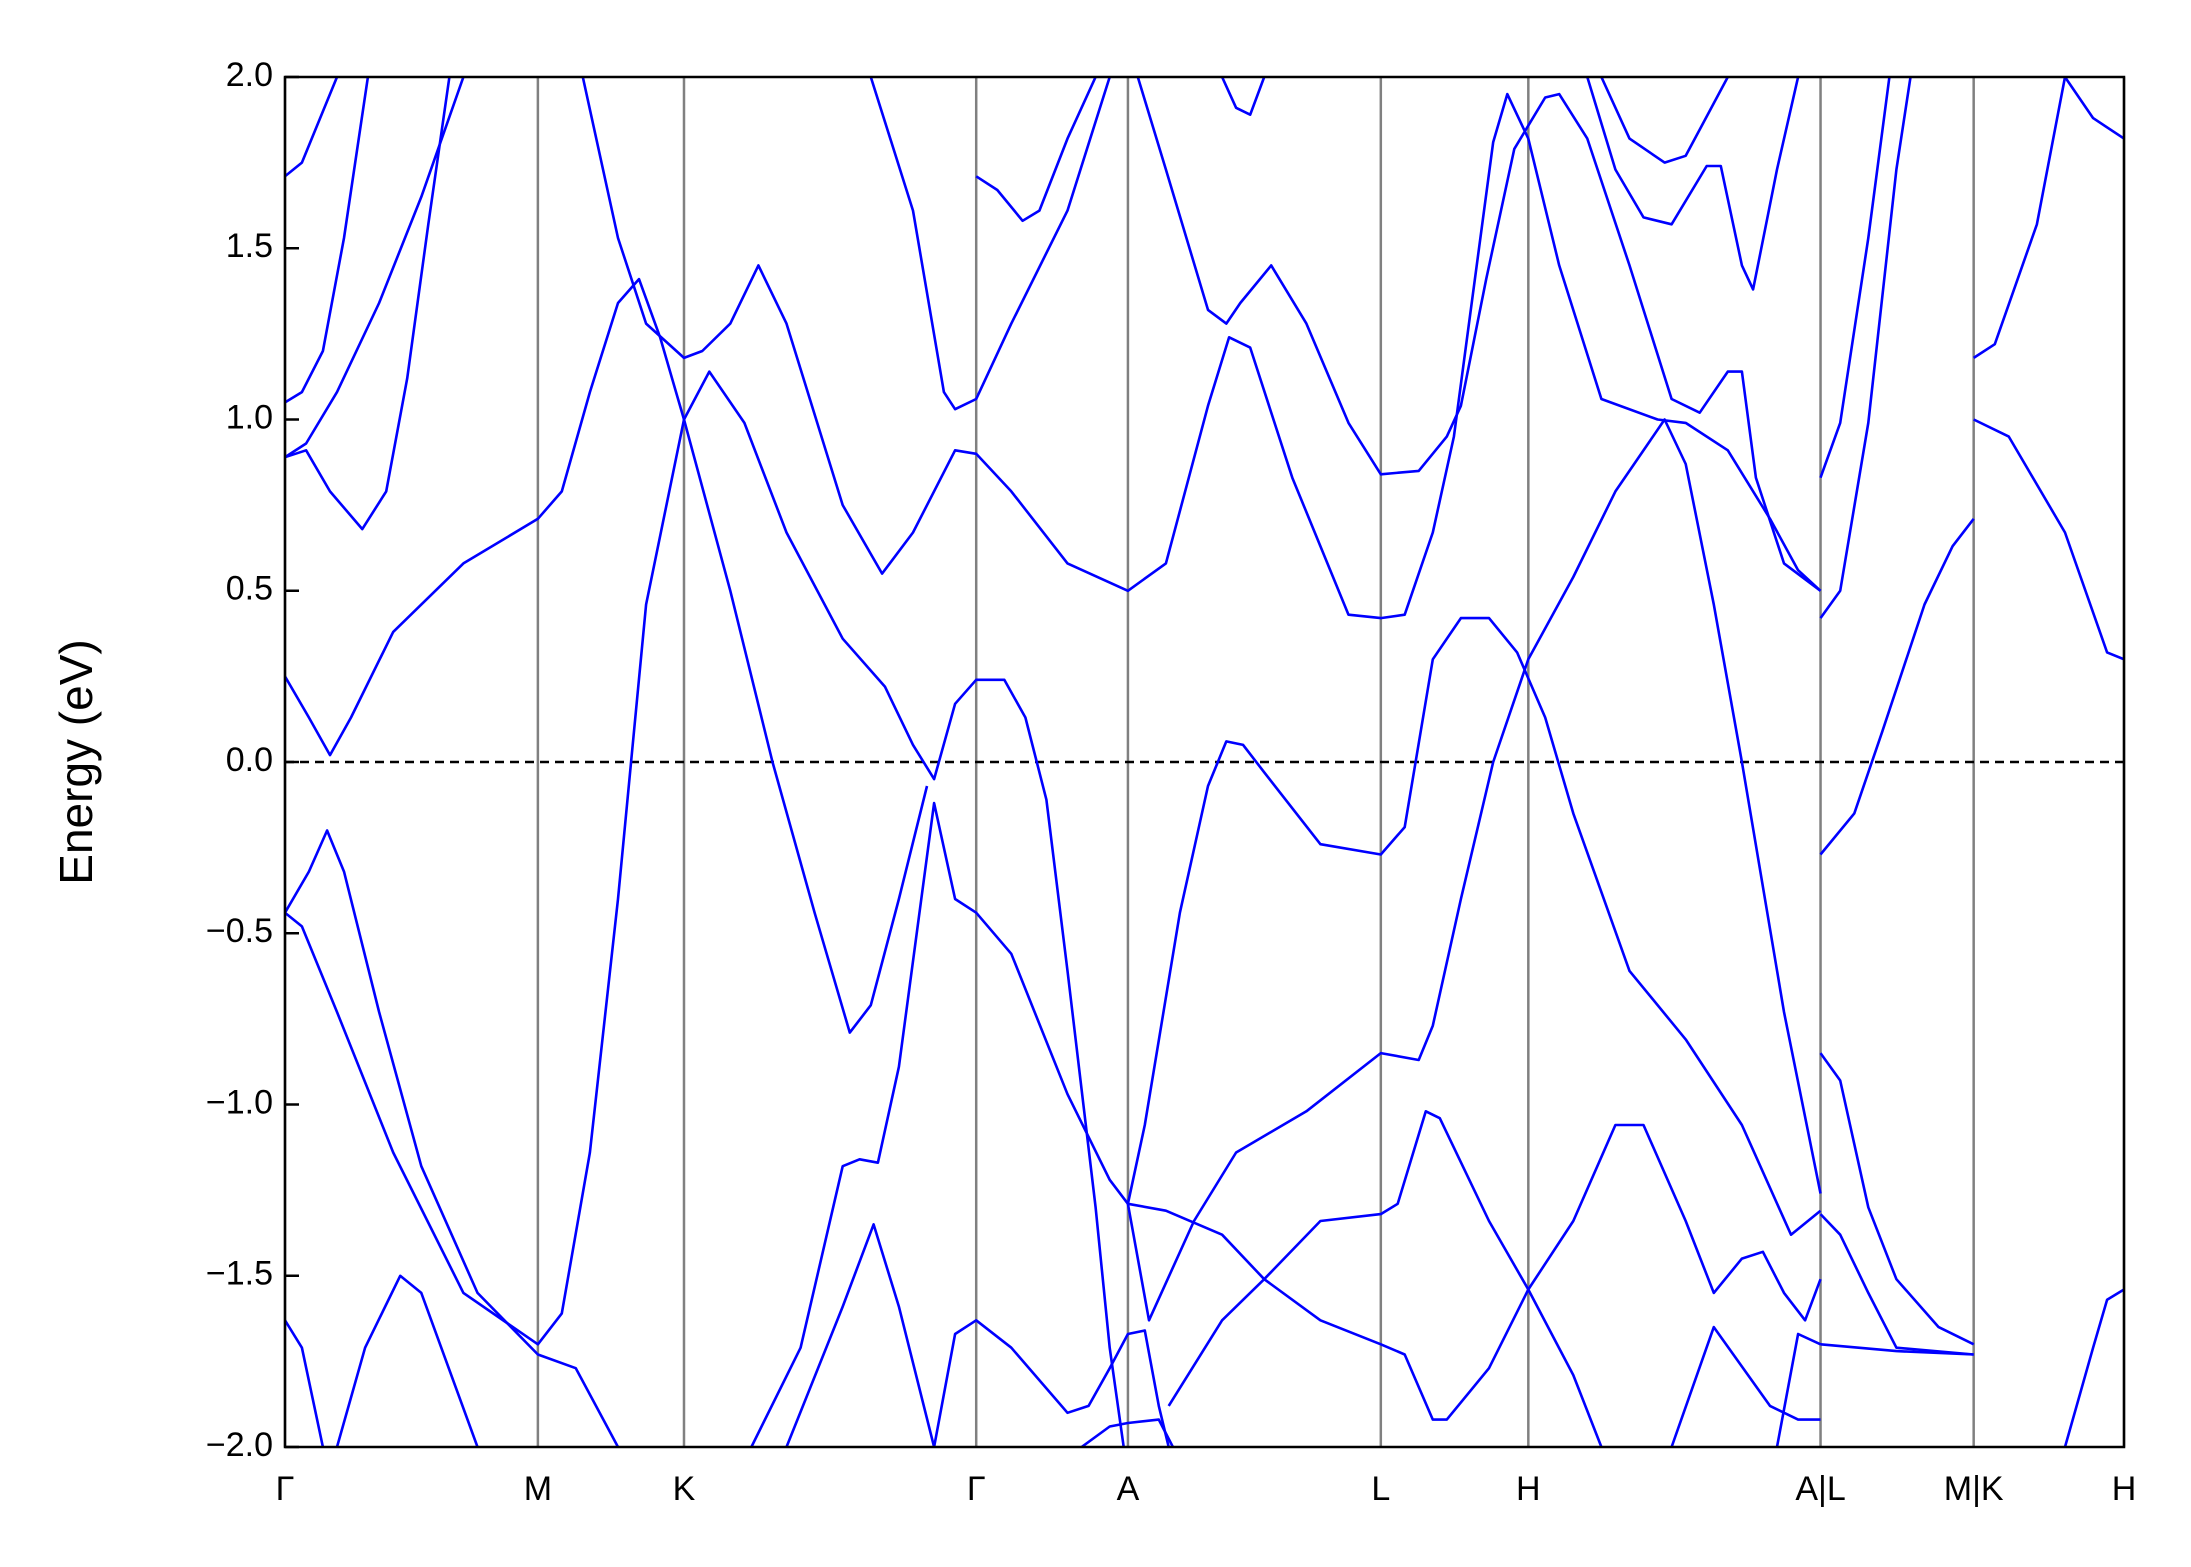  What do you see at coordinates (249, 75) in the screenshot?
I see `y-tick-label: 2.0` at bounding box center [249, 75].